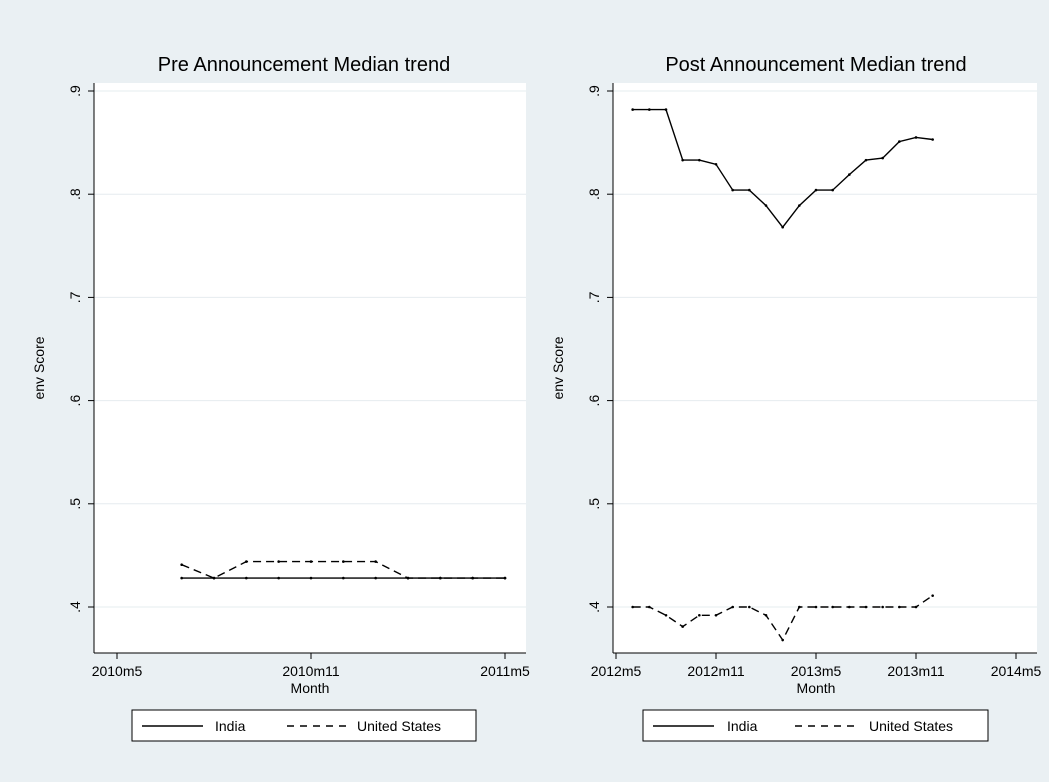 This screenshot has width=1049, height=782. I want to click on series-group, so click(343, 570).